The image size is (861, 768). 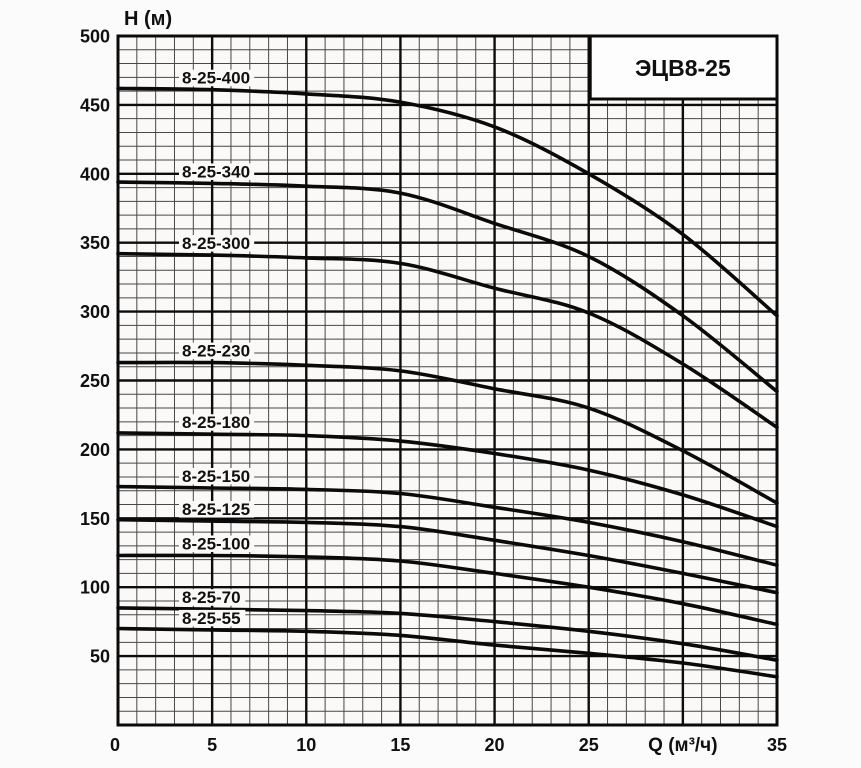 I want to click on curve-label-8-25-340: 8-25-340, so click(x=216, y=171).